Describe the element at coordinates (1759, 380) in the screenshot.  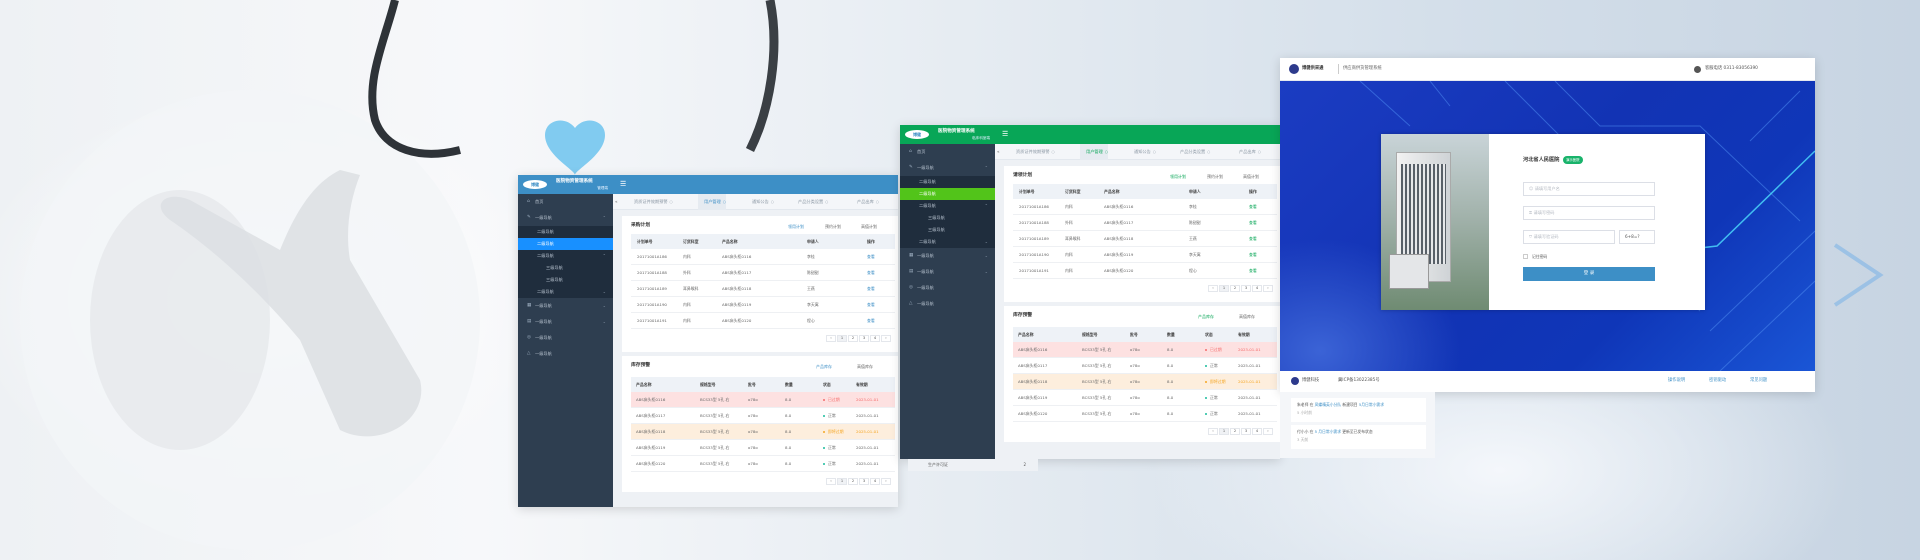
I see `footer-link-faq: 常见问题` at that location.